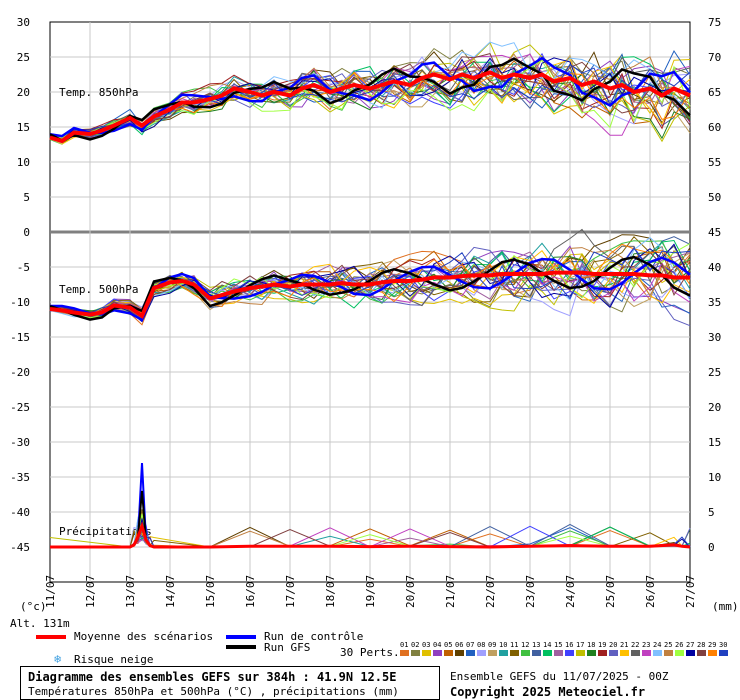 This screenshot has width=740, height=700. I want to click on date-tick-label: 14/07, so click(170, 591).